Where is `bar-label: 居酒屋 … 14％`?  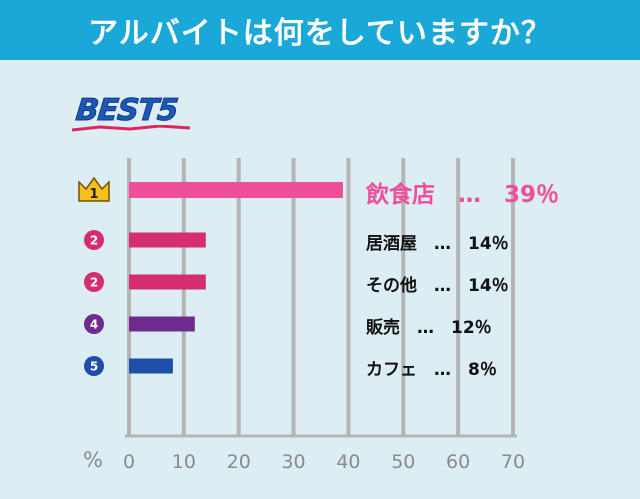 bar-label: 居酒屋 … 14％ is located at coordinates (437, 244).